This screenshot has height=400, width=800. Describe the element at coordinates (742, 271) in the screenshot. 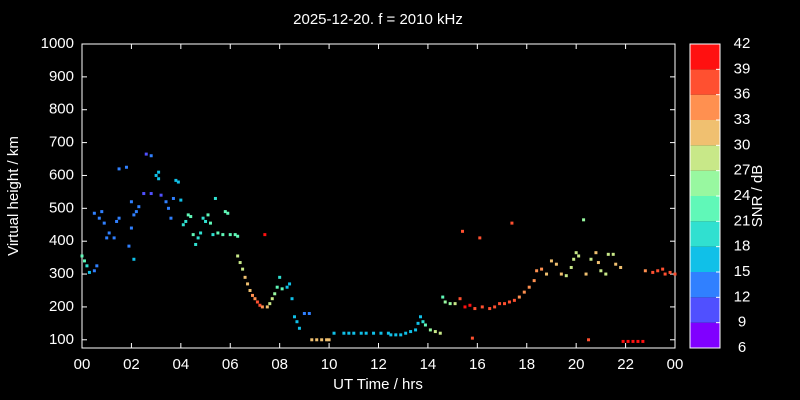

I see `colorbar-tick-label: 15` at that location.